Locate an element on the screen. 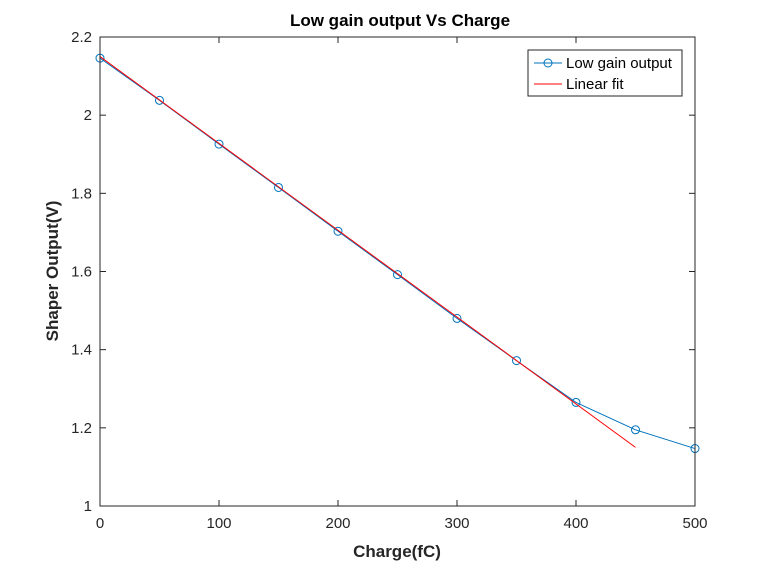  x-tick-label: 500 is located at coordinates (694, 523).